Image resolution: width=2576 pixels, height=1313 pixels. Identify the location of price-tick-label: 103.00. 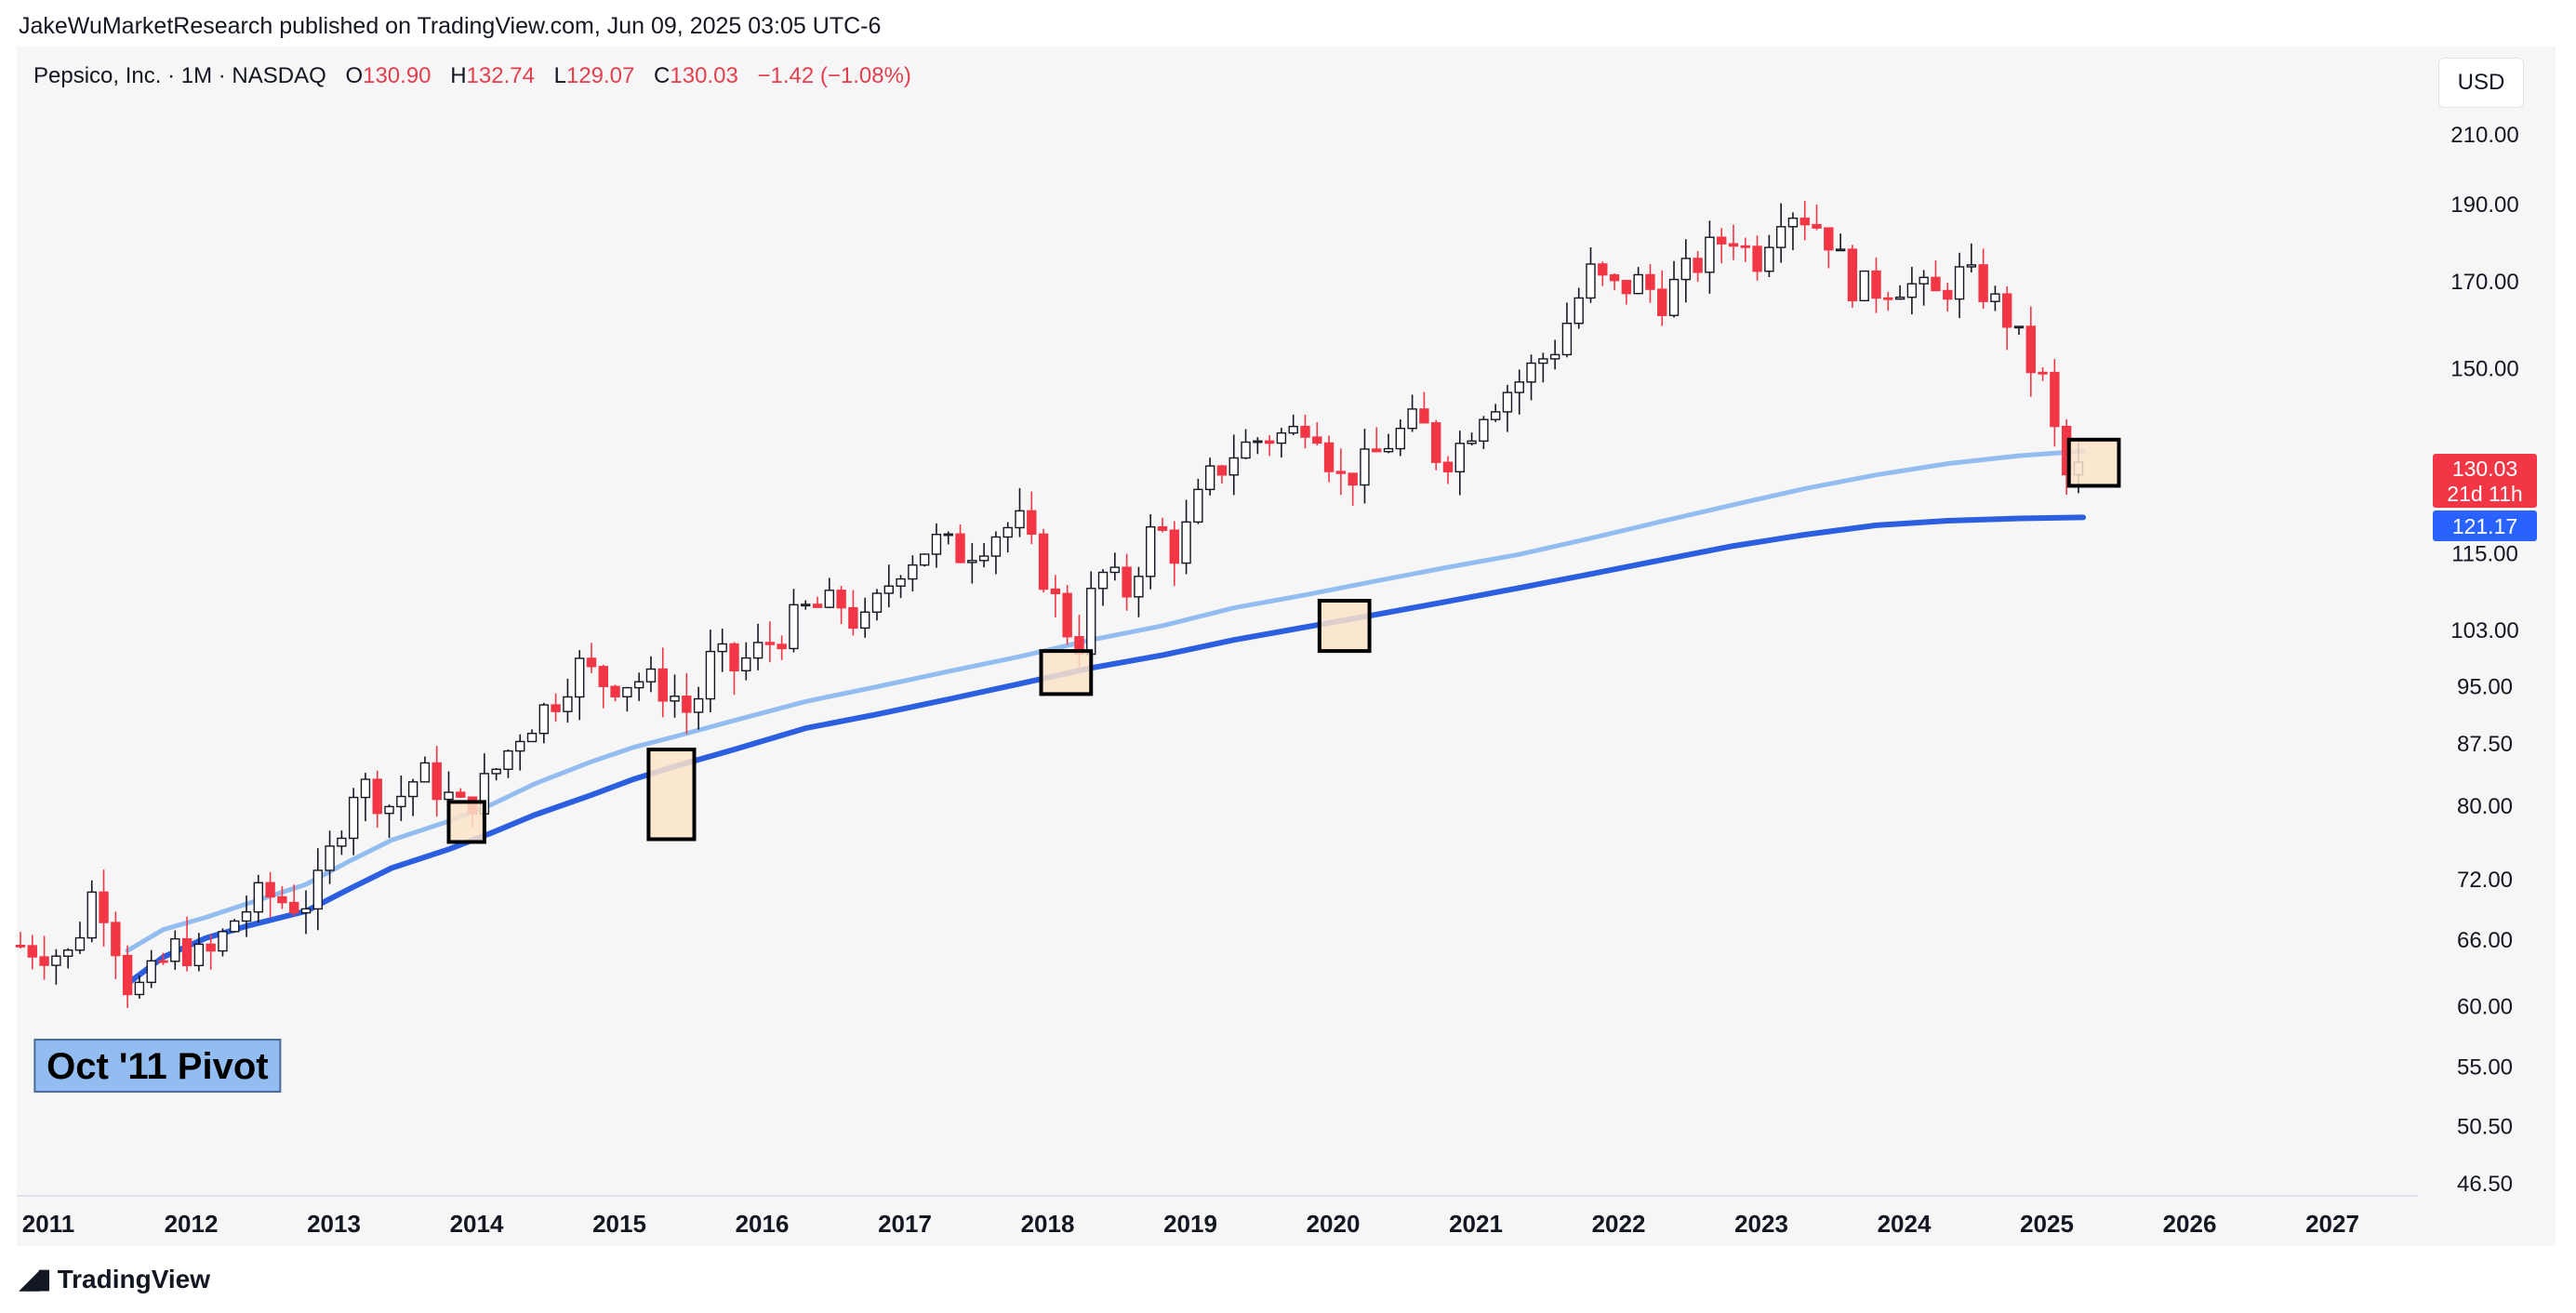
(2484, 630).